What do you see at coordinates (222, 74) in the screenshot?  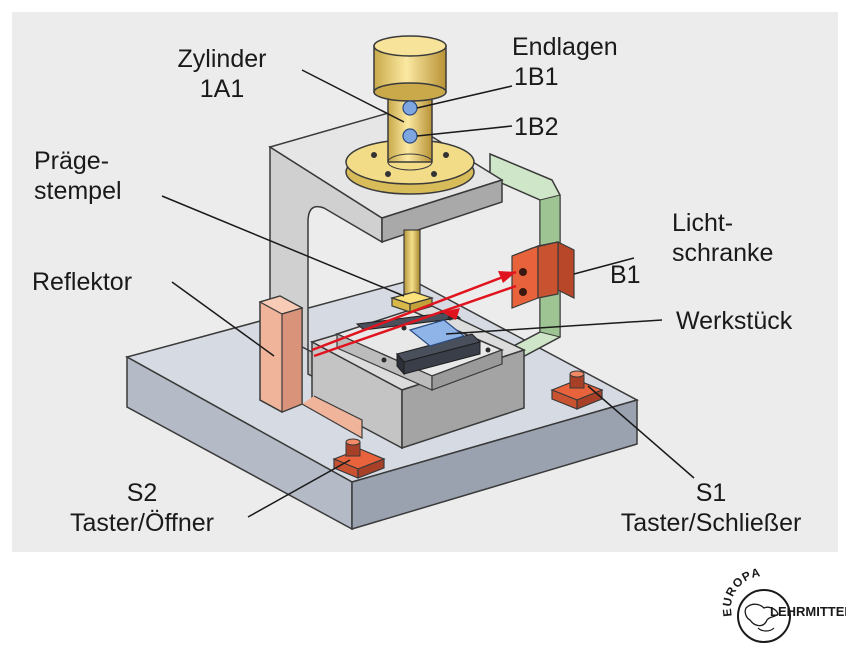 I see `label-zylinder: Zylinder 1A1` at bounding box center [222, 74].